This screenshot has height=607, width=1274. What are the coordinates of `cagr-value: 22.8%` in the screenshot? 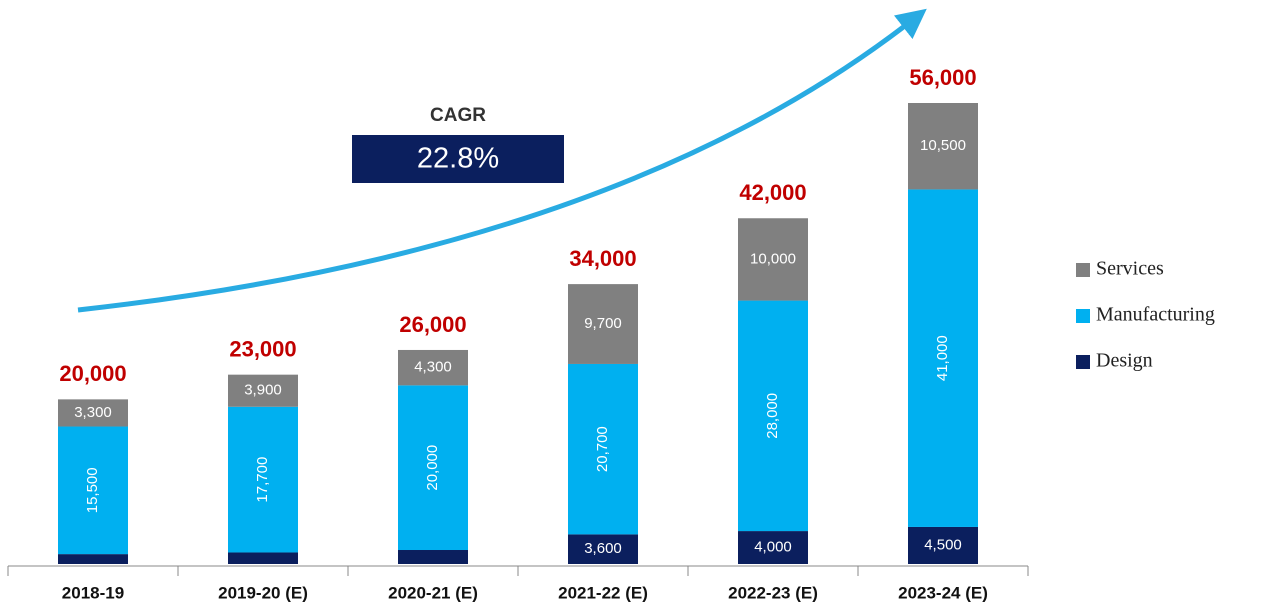 It's located at (458, 159).